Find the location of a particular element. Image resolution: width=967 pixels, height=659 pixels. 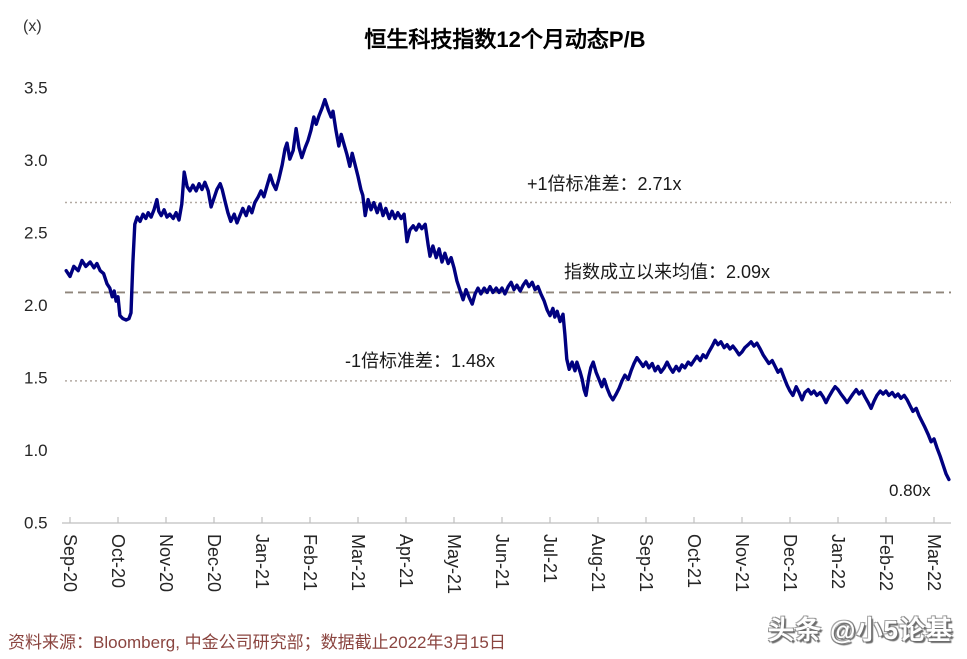

x-tick-label: Apr-21 is located at coordinates (406, 561).